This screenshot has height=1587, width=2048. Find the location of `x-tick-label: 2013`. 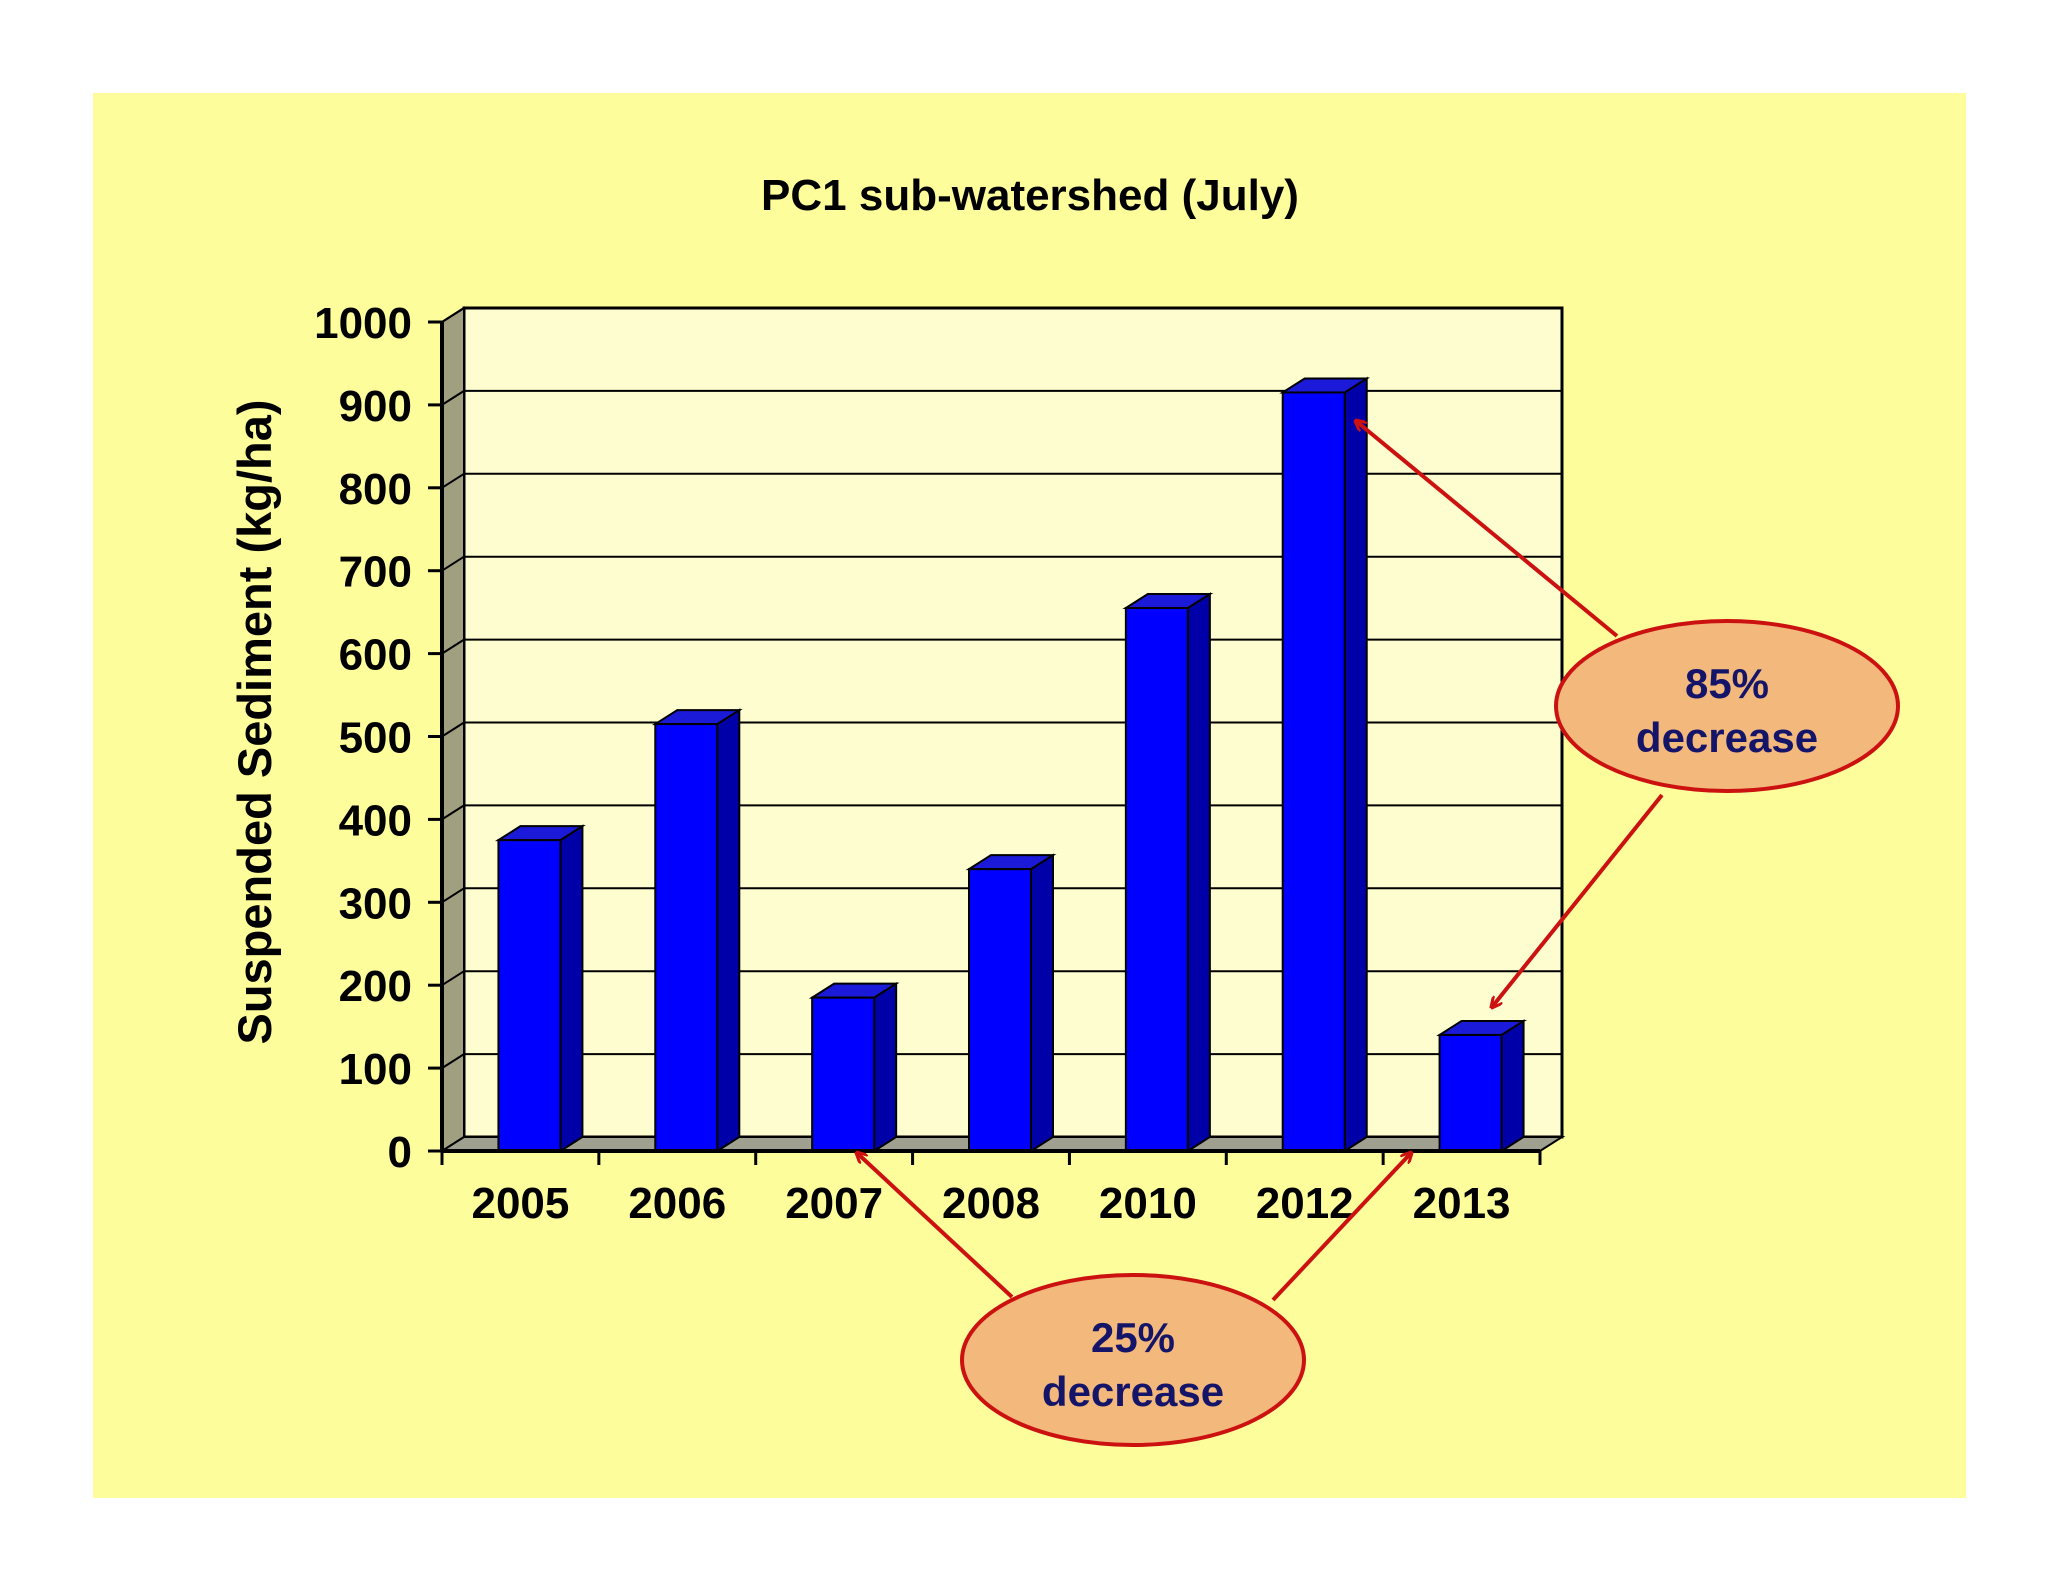

x-tick-label: 2013 is located at coordinates (1462, 1203).